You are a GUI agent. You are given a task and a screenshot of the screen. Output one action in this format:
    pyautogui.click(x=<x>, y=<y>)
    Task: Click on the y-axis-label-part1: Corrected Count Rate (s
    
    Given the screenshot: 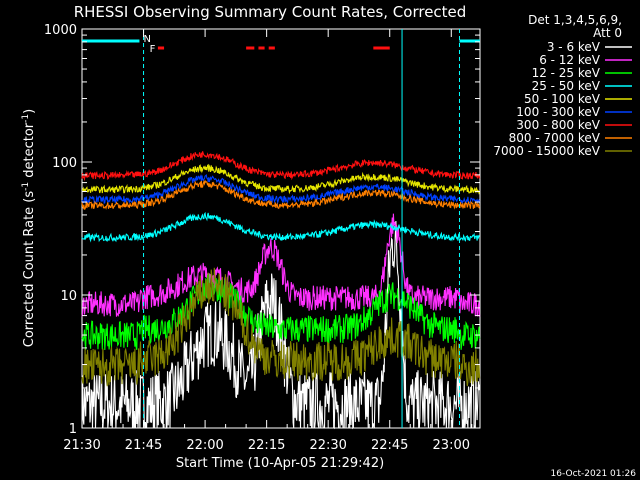 What is the action you would take?
    pyautogui.click(x=29, y=269)
    